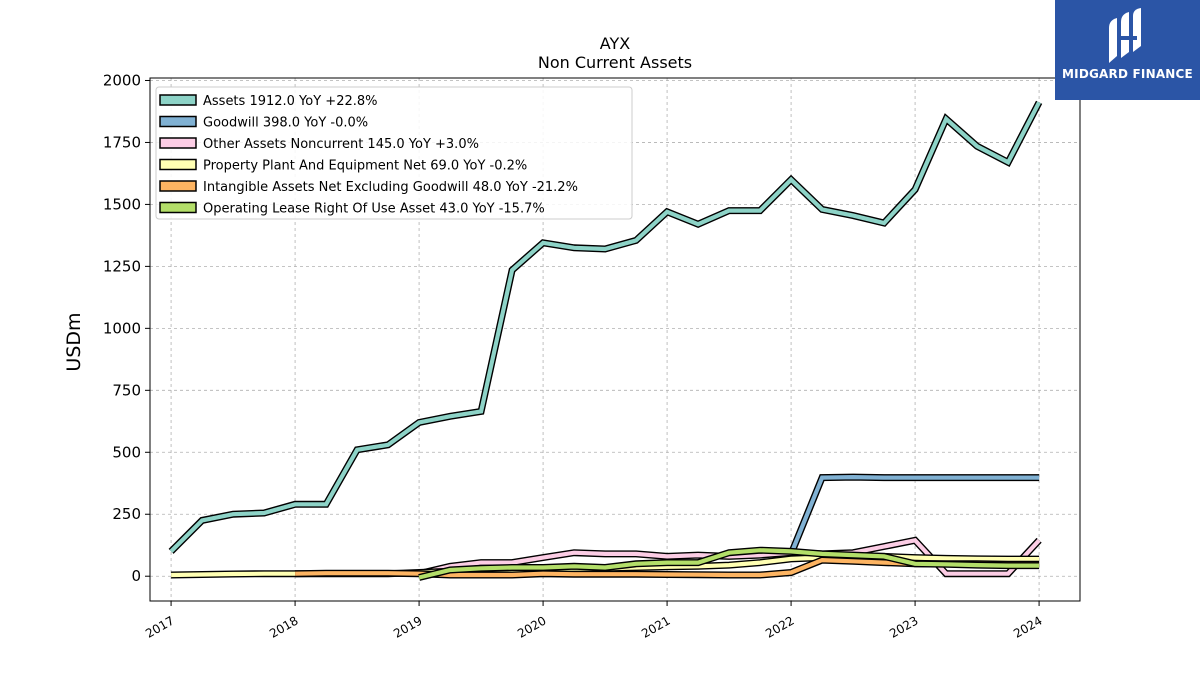 The image size is (1200, 675). What do you see at coordinates (126, 452) in the screenshot?
I see `y-tick-label: 500` at bounding box center [126, 452].